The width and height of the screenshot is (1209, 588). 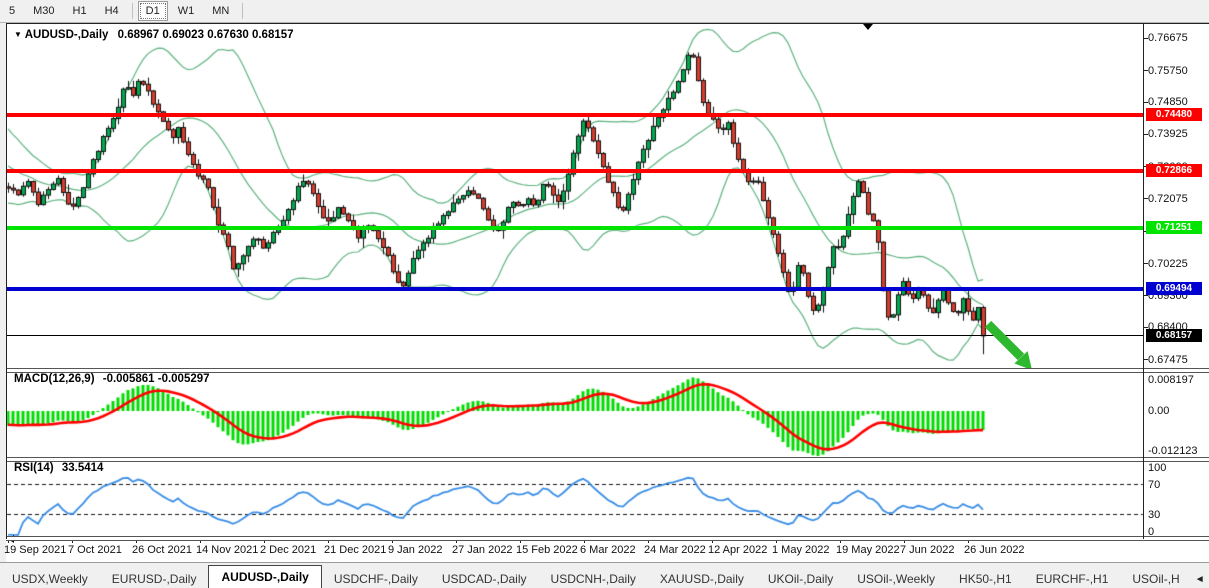 What do you see at coordinates (227, 550) in the screenshot?
I see `date-tick-label: 14 Nov 2021` at bounding box center [227, 550].